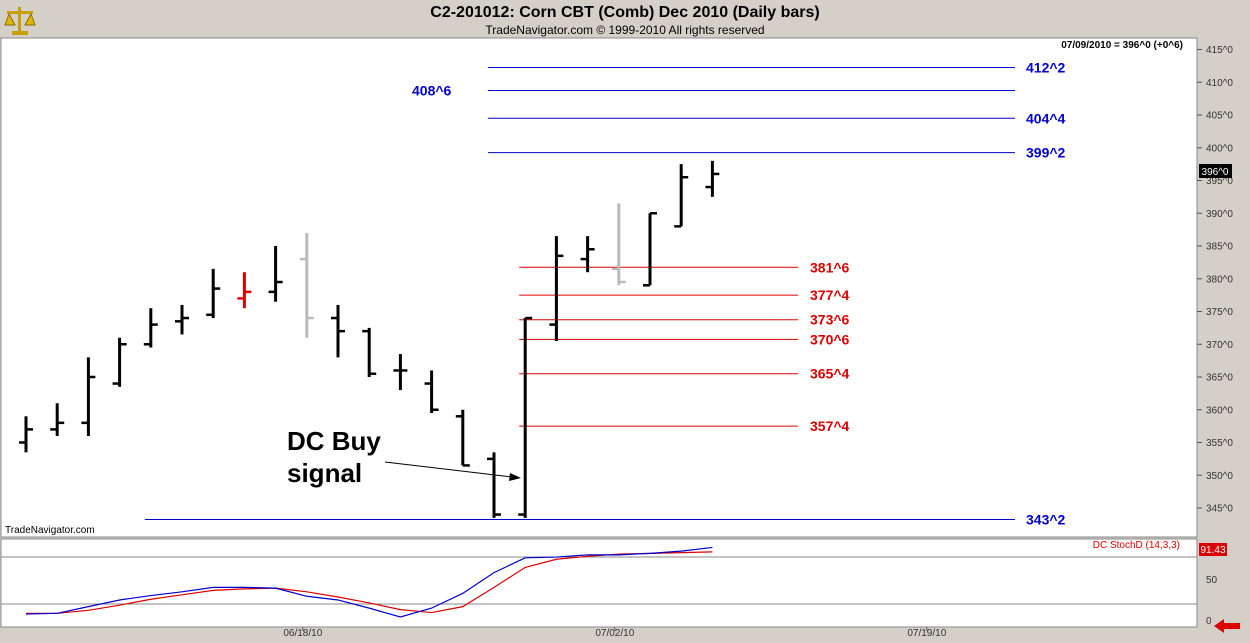  What do you see at coordinates (1209, 621) in the screenshot?
I see `indicator-ytick: 0` at bounding box center [1209, 621].